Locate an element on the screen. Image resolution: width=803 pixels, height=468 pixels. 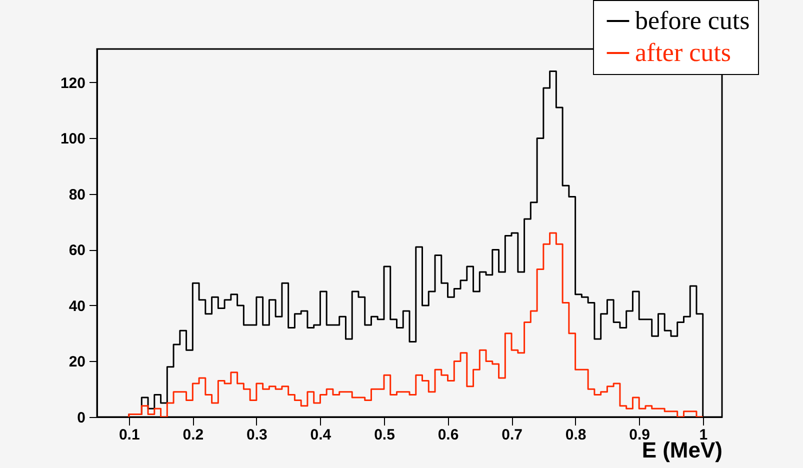
x-tick-label: 0.1 is located at coordinates (129, 435).